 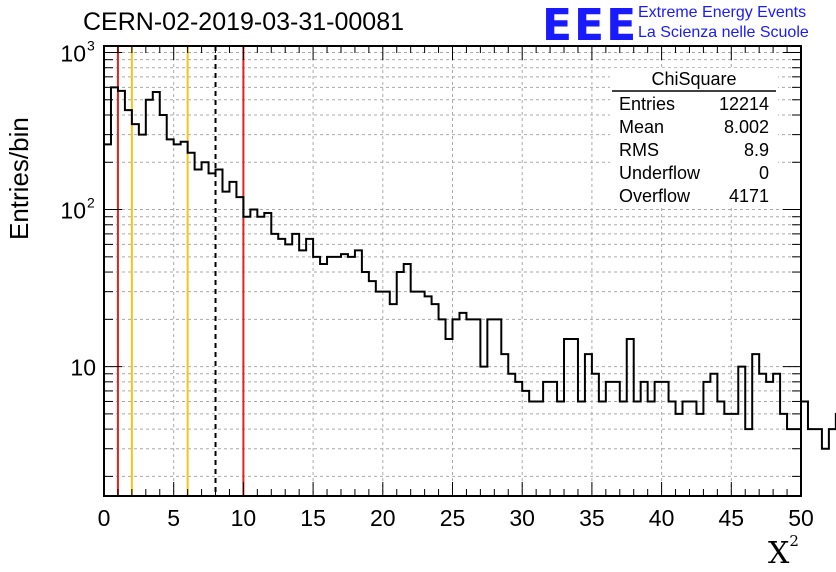 I want to click on logo-caption-line2: La Scienza nelle Scuole, so click(x=723, y=32).